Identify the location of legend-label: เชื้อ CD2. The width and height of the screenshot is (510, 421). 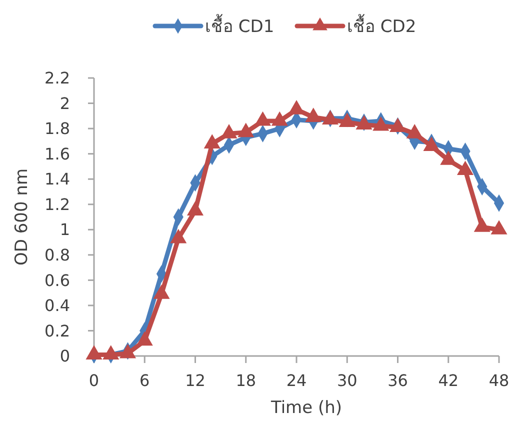
(381, 25).